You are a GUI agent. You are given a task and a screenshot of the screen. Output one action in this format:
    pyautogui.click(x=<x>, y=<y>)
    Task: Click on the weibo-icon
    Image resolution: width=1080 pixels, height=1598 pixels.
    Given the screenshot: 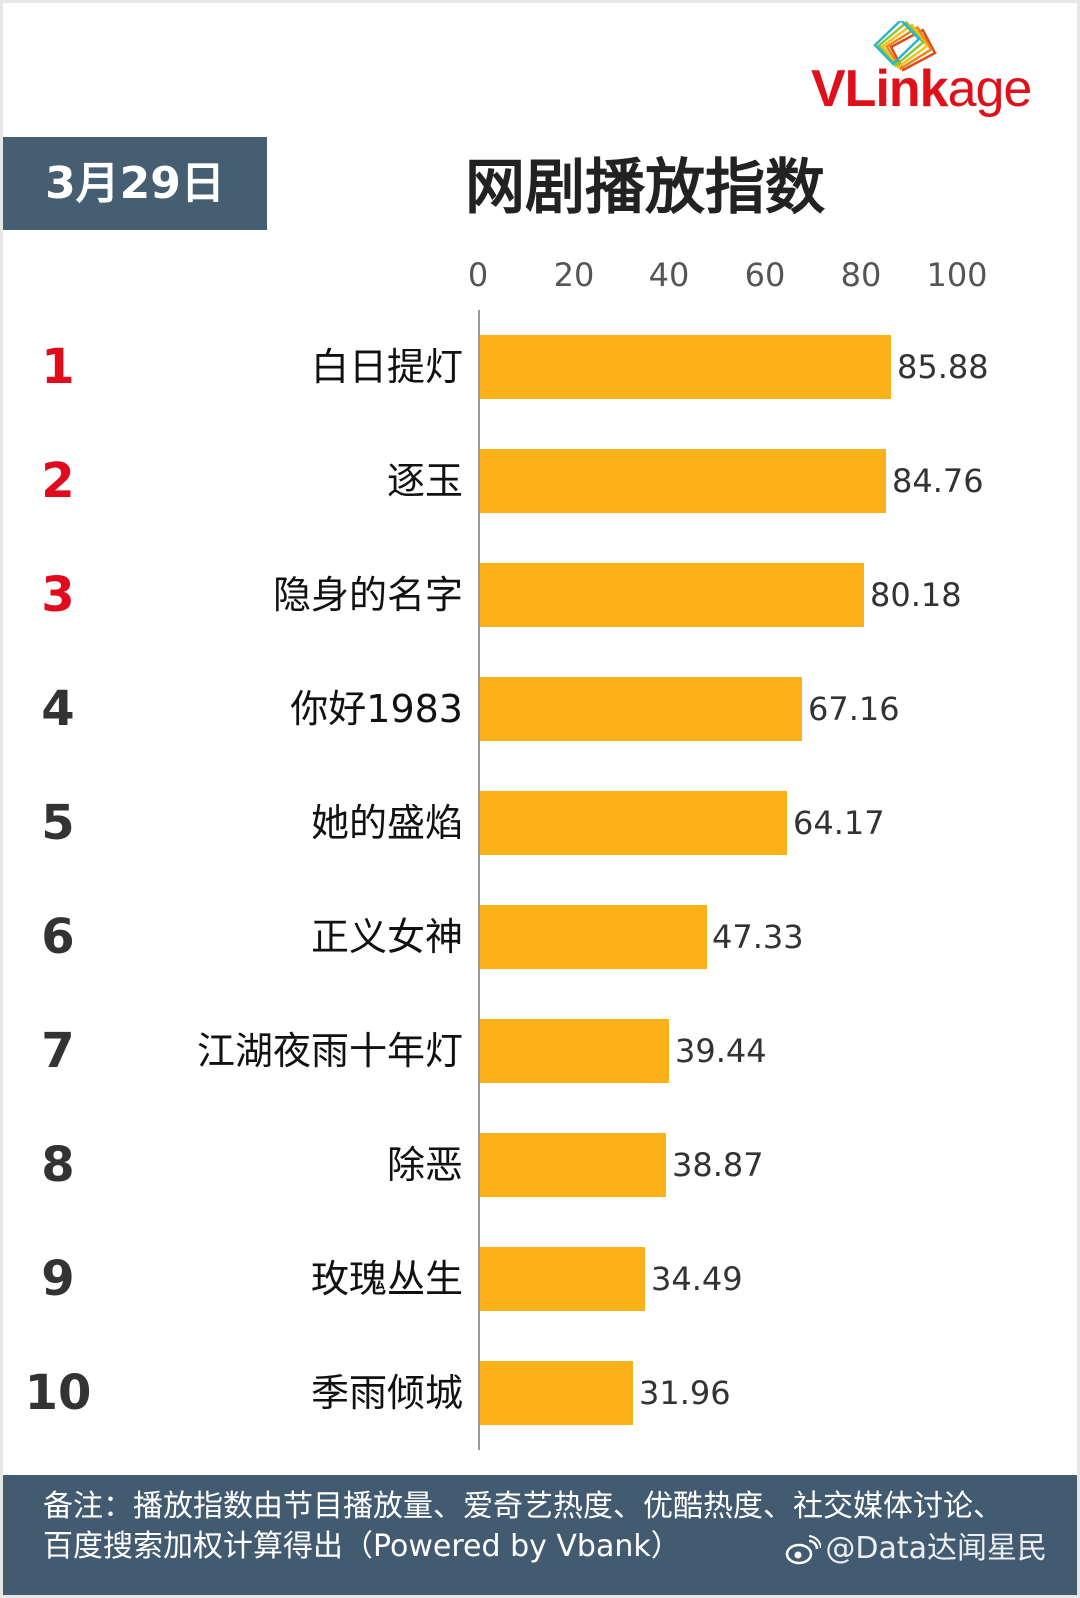 What is the action you would take?
    pyautogui.click(x=804, y=1549)
    